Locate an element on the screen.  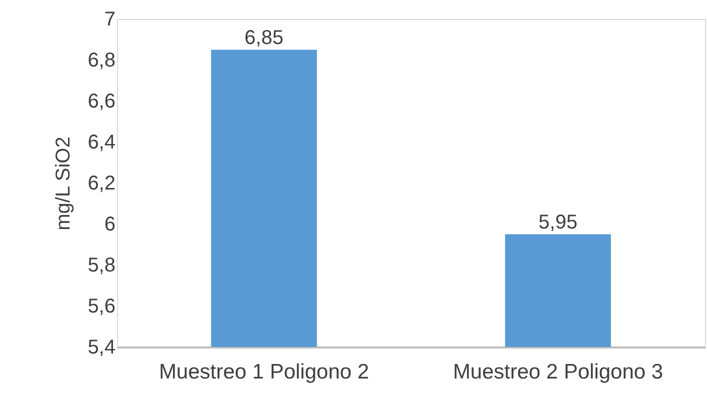
data-label: 5,95 is located at coordinates (558, 222).